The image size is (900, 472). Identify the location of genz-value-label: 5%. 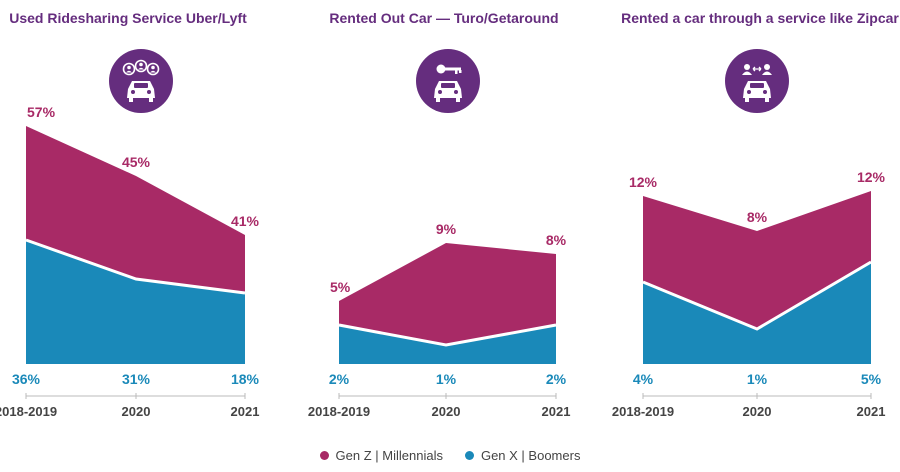
(340, 287).